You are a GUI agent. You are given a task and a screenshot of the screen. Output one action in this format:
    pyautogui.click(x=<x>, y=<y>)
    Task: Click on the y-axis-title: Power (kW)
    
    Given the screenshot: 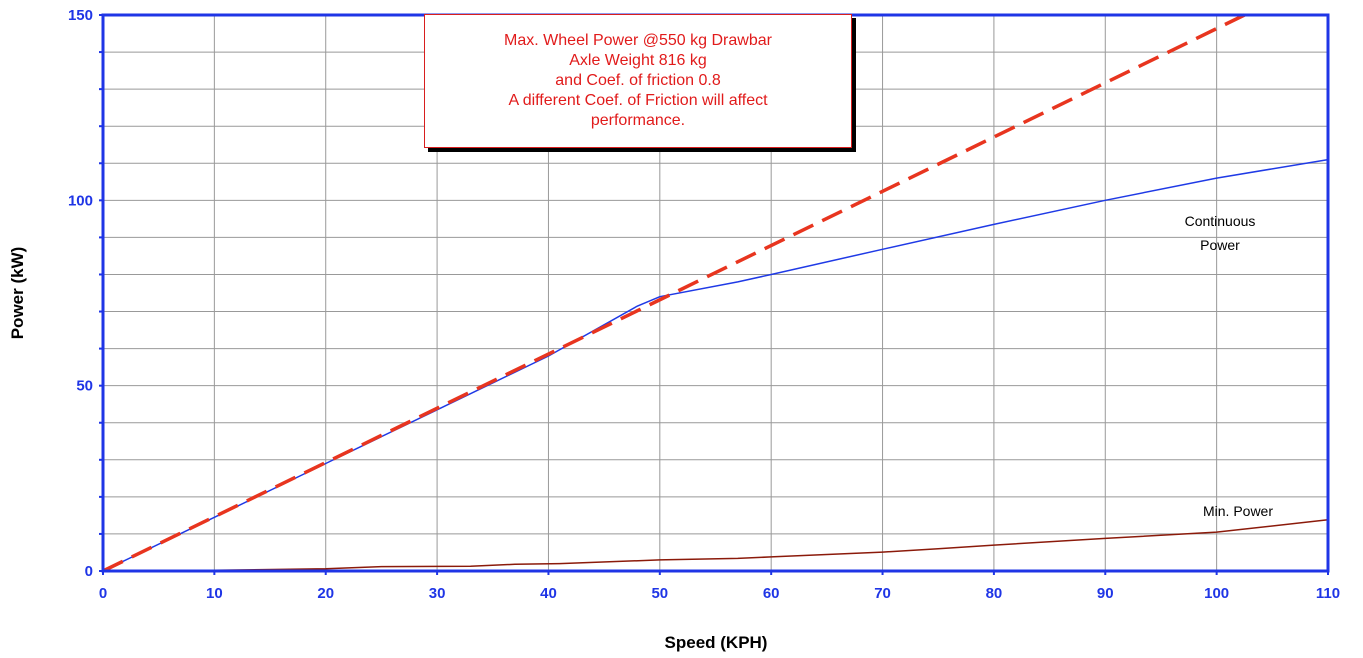 What is the action you would take?
    pyautogui.click(x=17, y=293)
    